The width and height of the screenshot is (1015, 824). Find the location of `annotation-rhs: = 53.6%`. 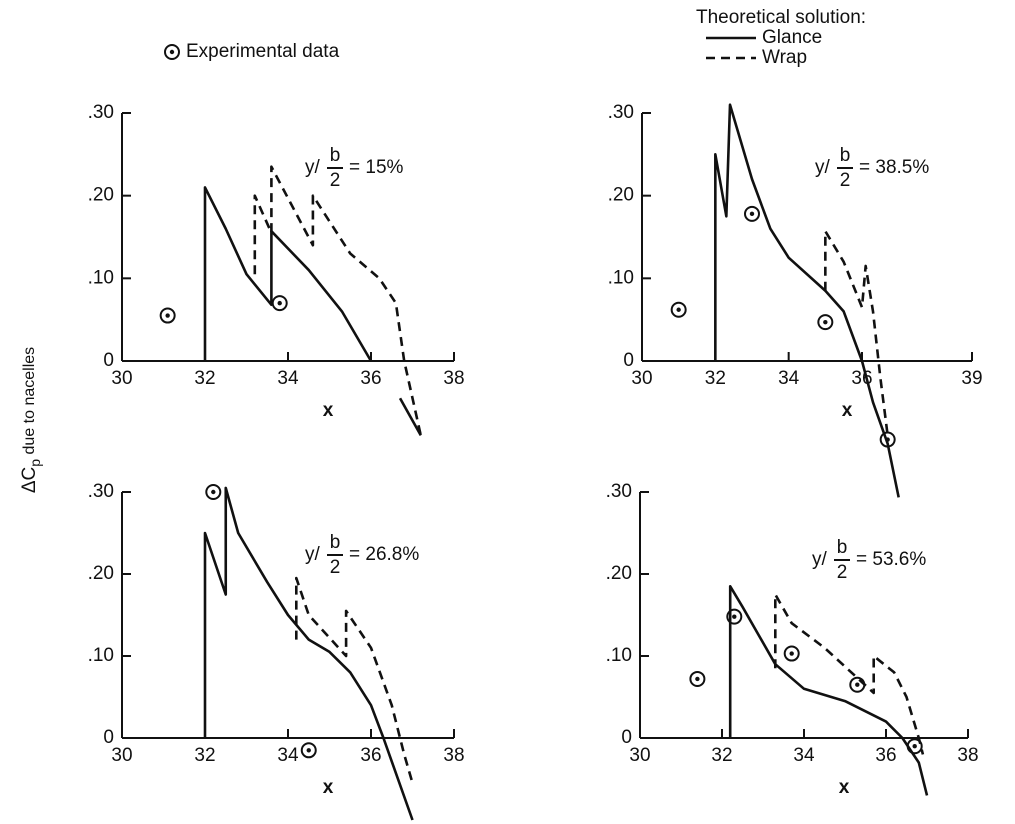

annotation-rhs: = 53.6% is located at coordinates (891, 559).